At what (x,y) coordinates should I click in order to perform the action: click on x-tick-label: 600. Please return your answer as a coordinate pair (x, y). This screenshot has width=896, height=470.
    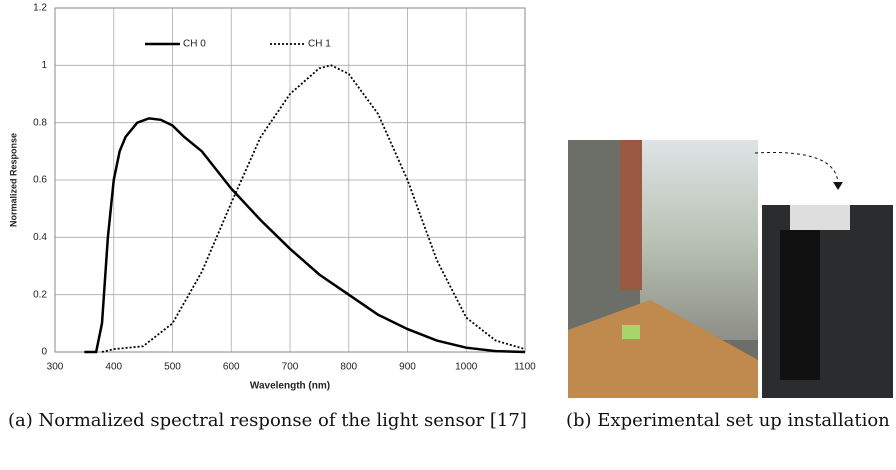
    Looking at the image, I should click on (231, 367).